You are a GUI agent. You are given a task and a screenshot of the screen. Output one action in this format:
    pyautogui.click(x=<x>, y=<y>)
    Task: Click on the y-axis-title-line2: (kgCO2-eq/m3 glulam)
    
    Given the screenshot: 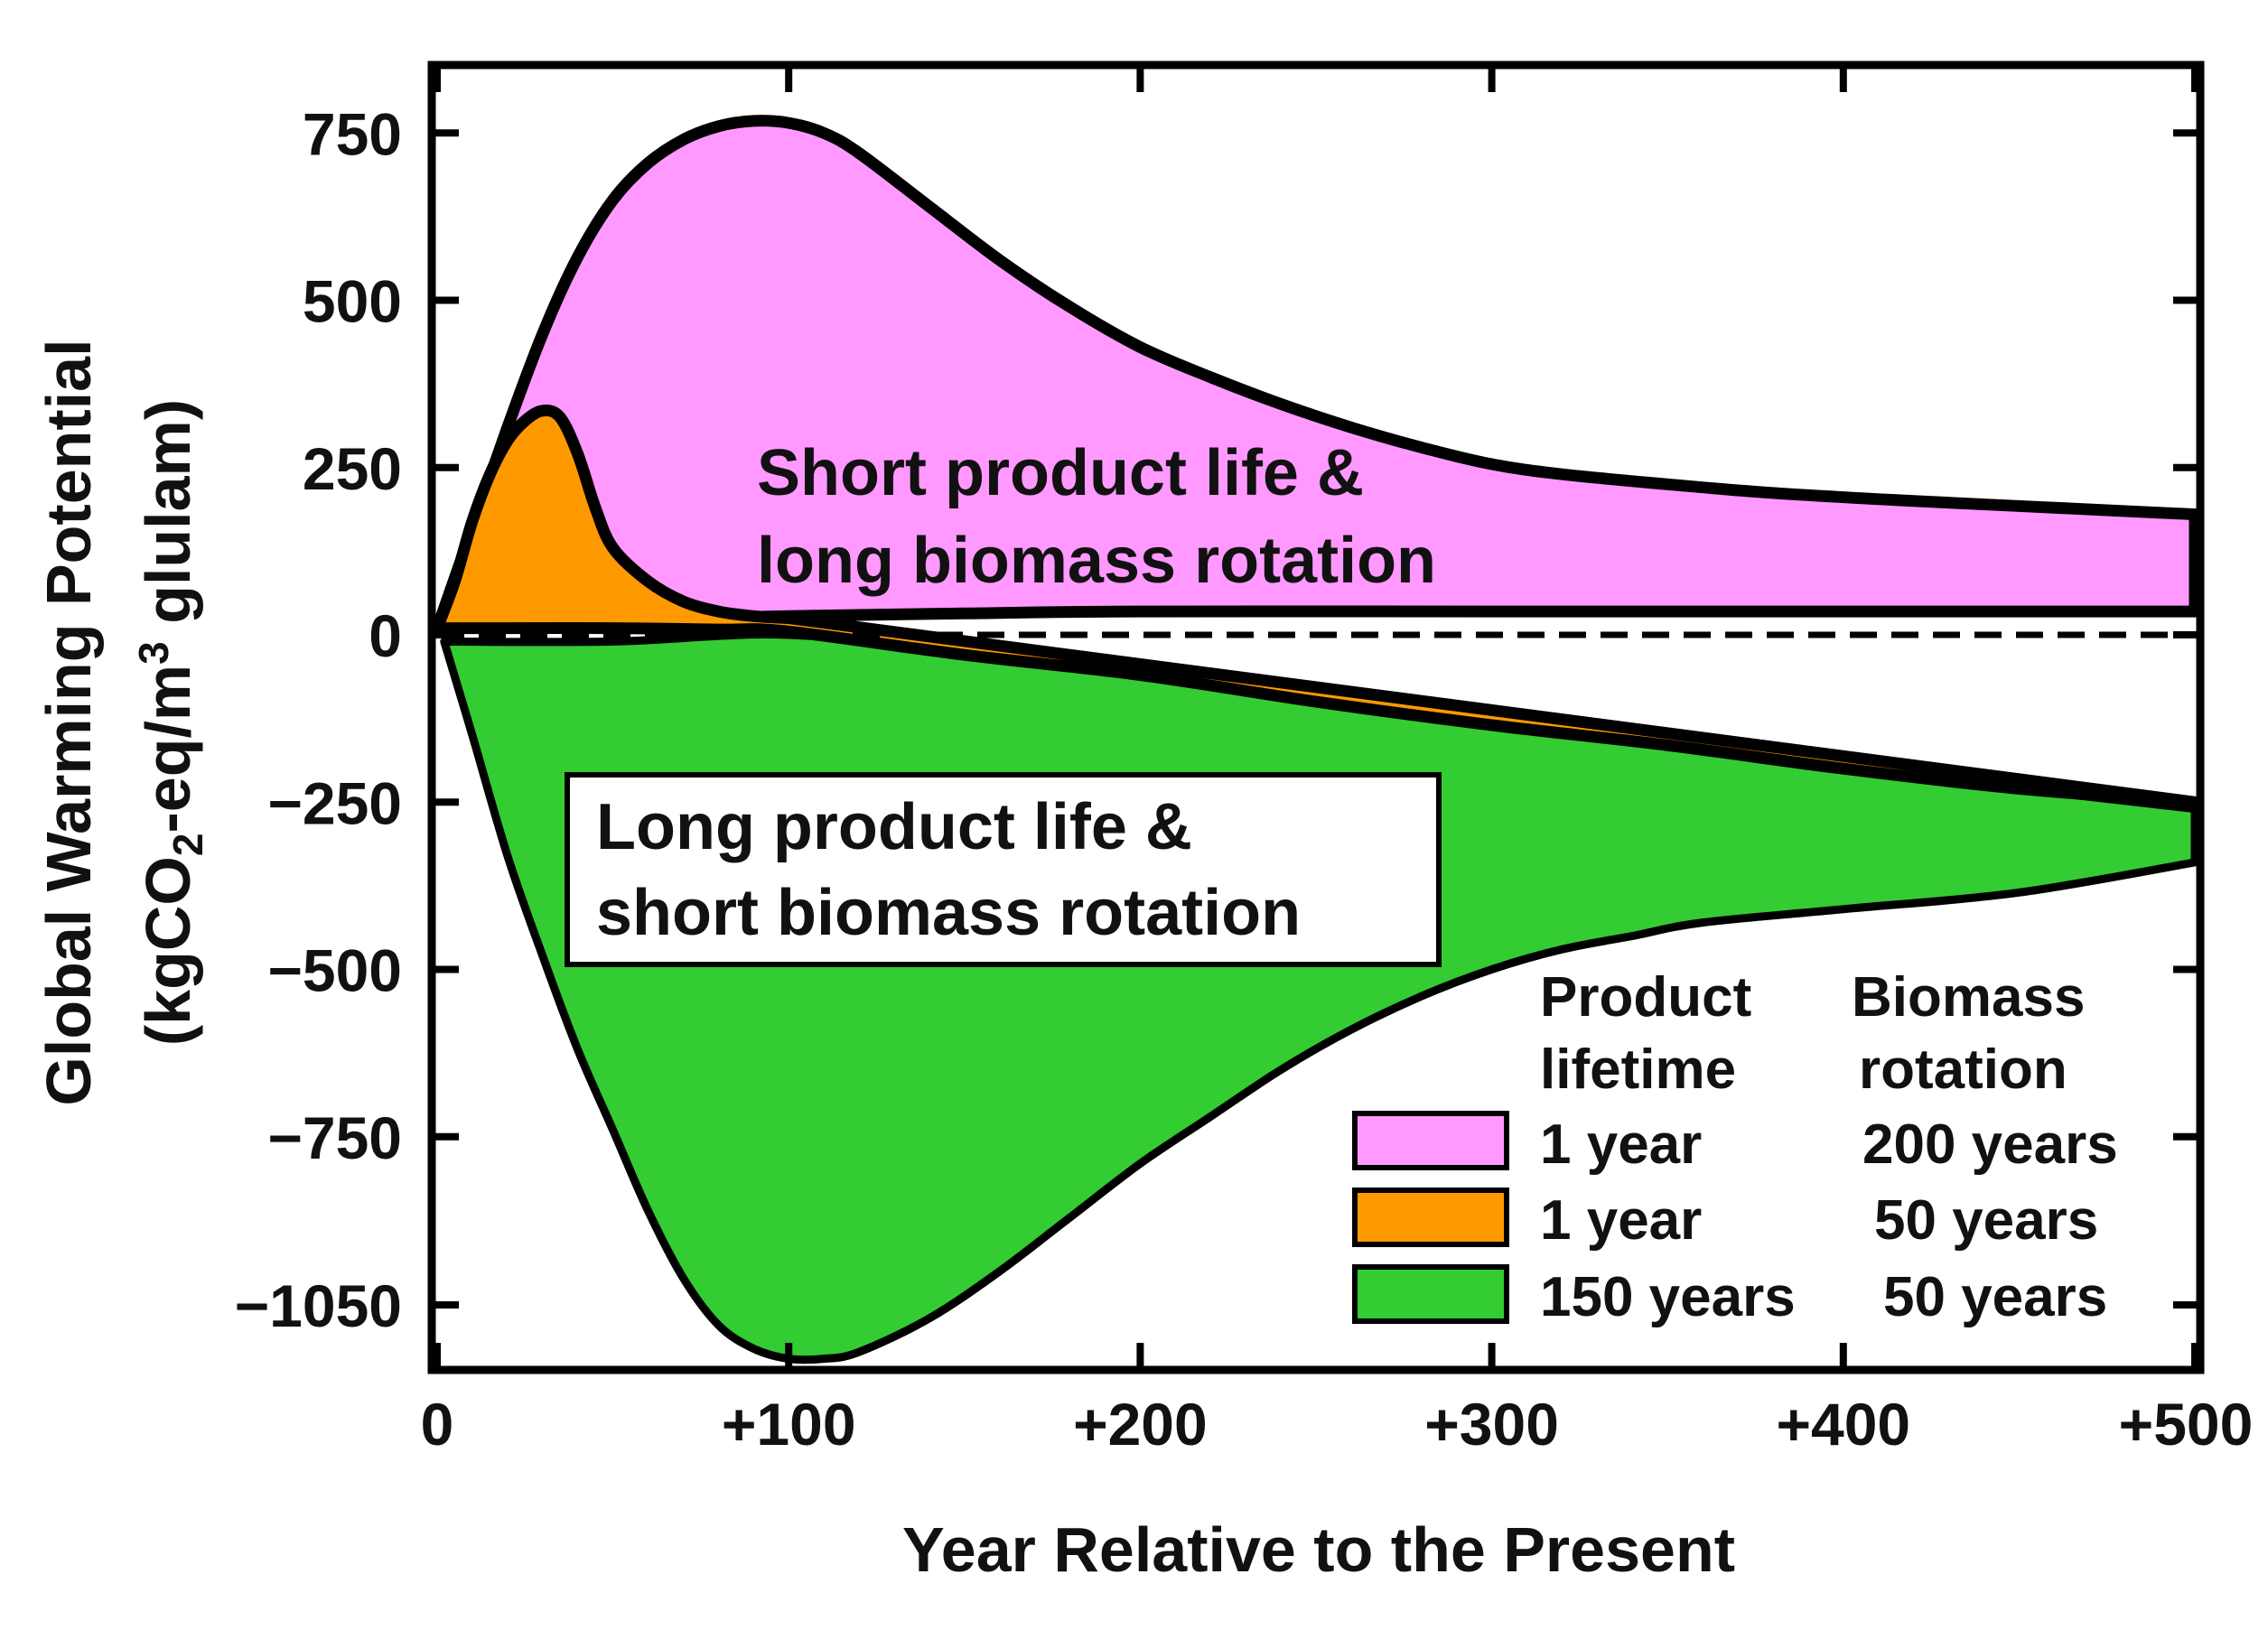 What is the action you would take?
    pyautogui.click(x=171, y=722)
    